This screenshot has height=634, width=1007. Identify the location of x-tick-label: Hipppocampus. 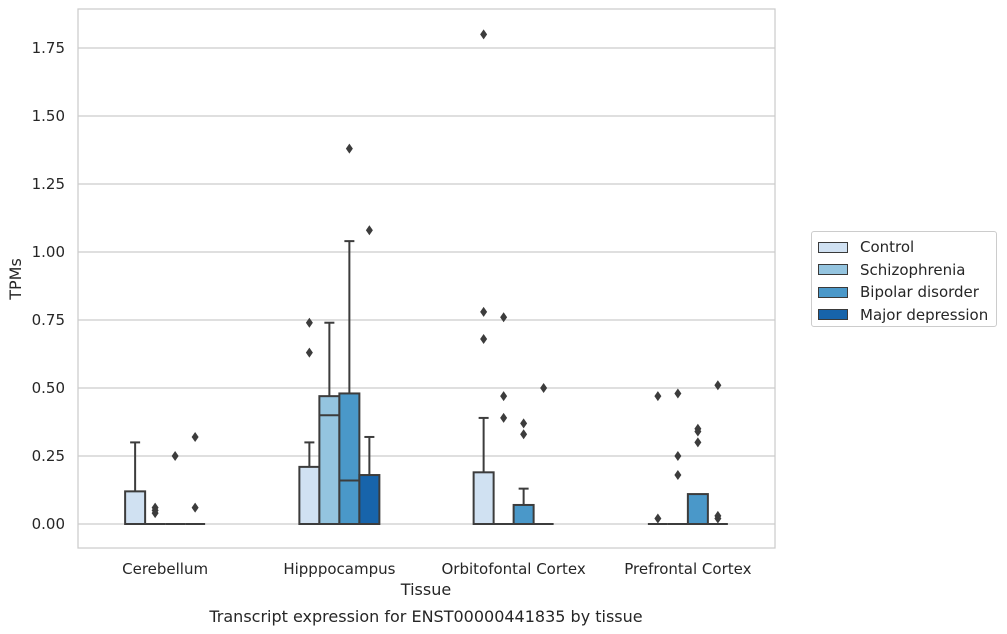
(339, 569).